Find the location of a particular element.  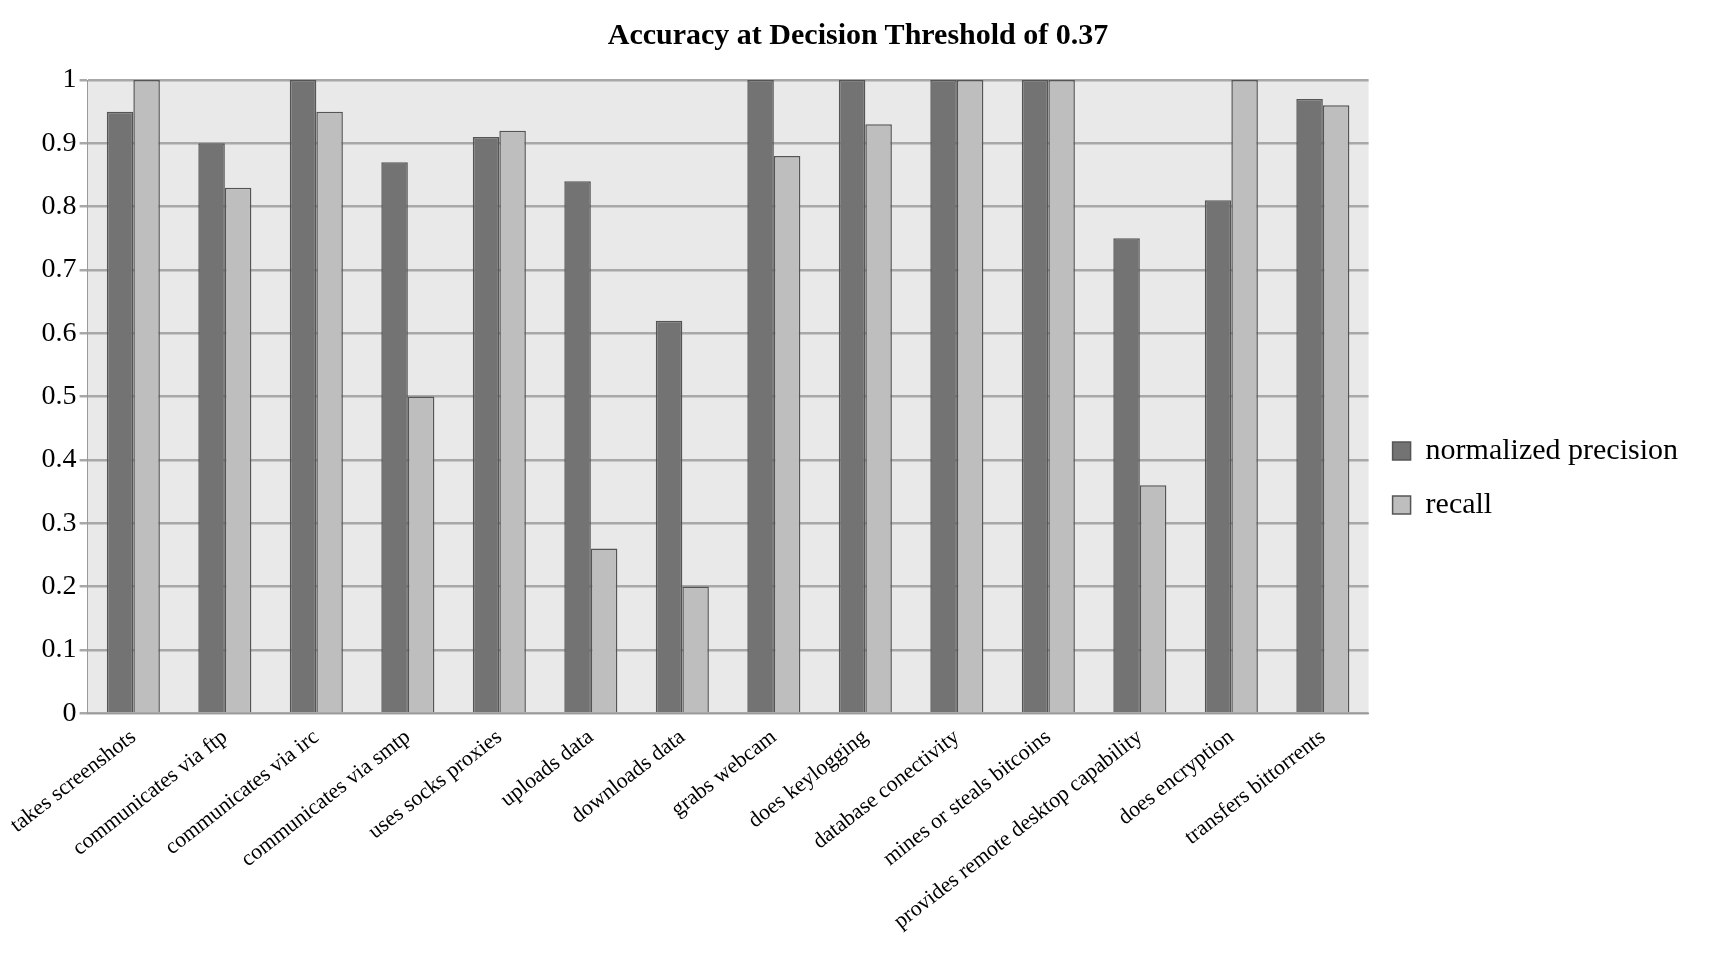

y-tick-label: 0.3 is located at coordinates (59, 521).